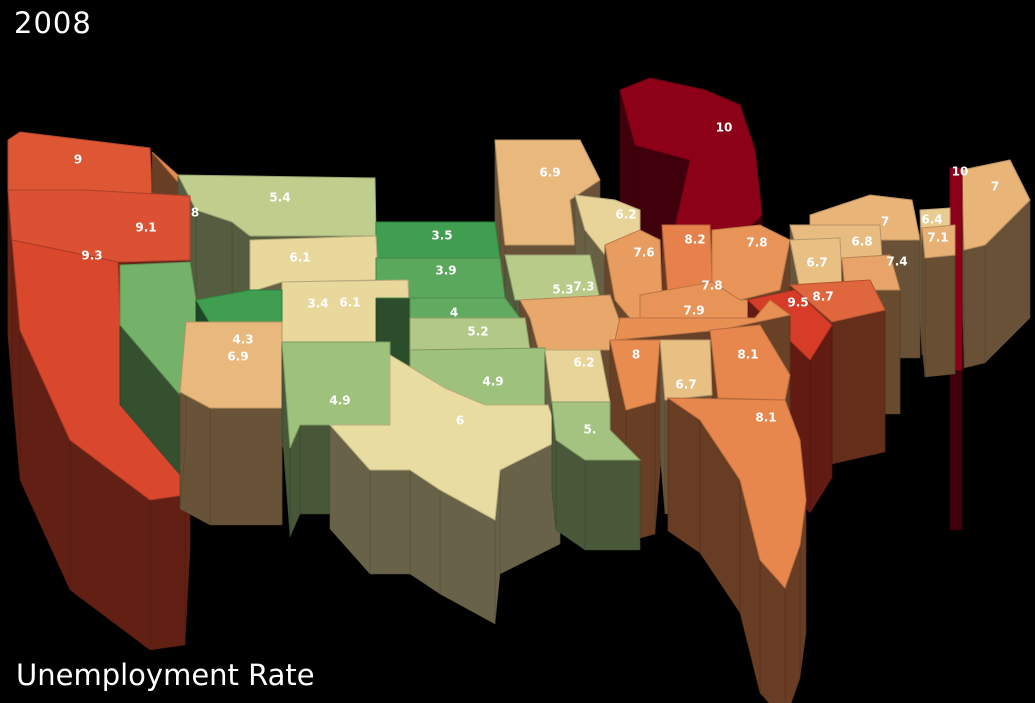 This screenshot has height=703, width=1035. Describe the element at coordinates (441, 236) in the screenshot. I see `state-value-label: 3.5` at that location.